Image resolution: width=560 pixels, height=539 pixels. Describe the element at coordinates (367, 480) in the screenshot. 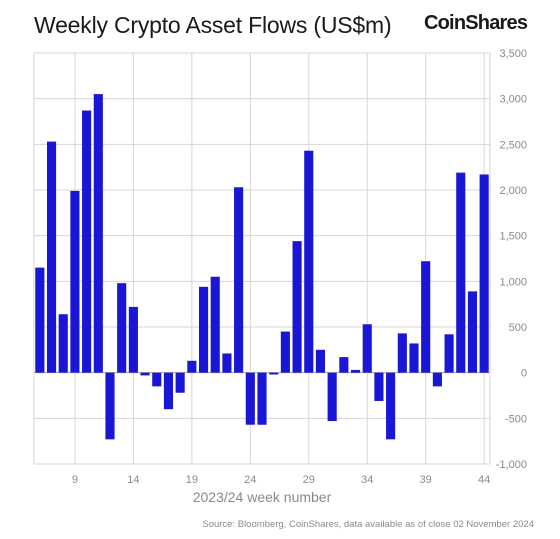

I see `x-tick-label: 34` at that location.